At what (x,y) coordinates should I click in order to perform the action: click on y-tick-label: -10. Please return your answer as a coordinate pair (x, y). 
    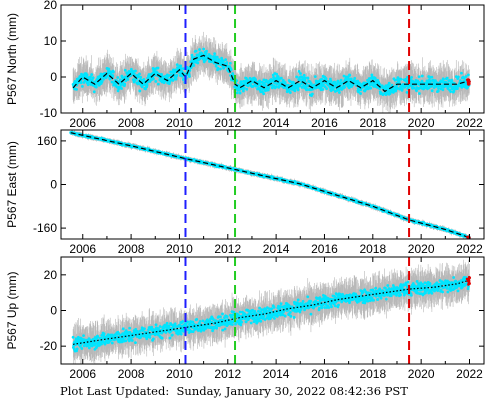
    Looking at the image, I should click on (49, 113).